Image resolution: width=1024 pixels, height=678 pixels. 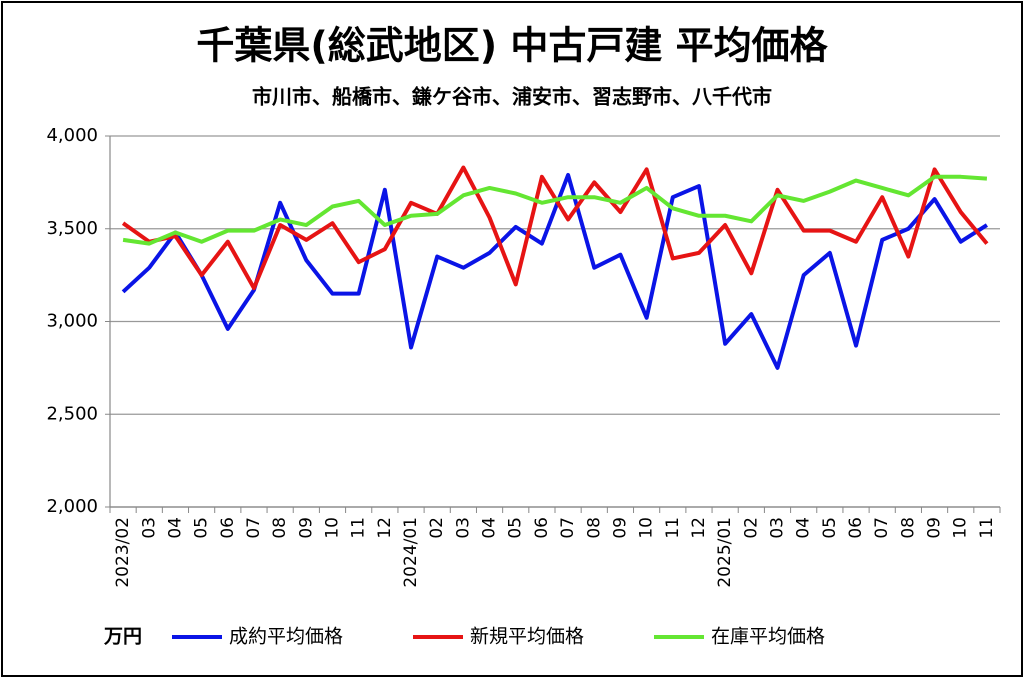 I want to click on y-tick-label: 2,500, so click(x=72, y=413).